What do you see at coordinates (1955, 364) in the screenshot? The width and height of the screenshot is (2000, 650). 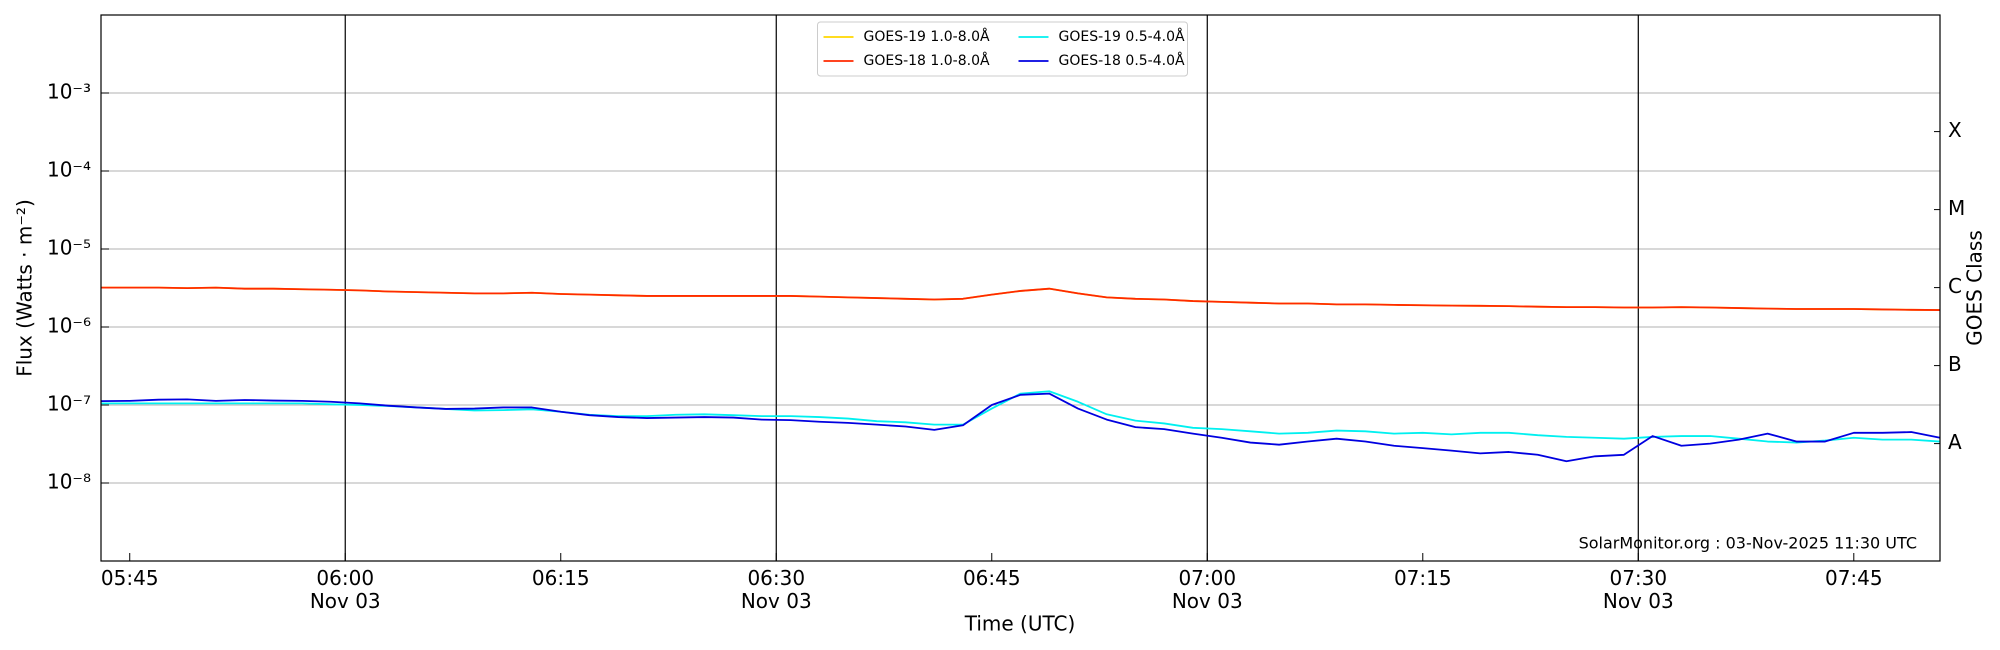 I see `y2-tick-label: B` at bounding box center [1955, 364].